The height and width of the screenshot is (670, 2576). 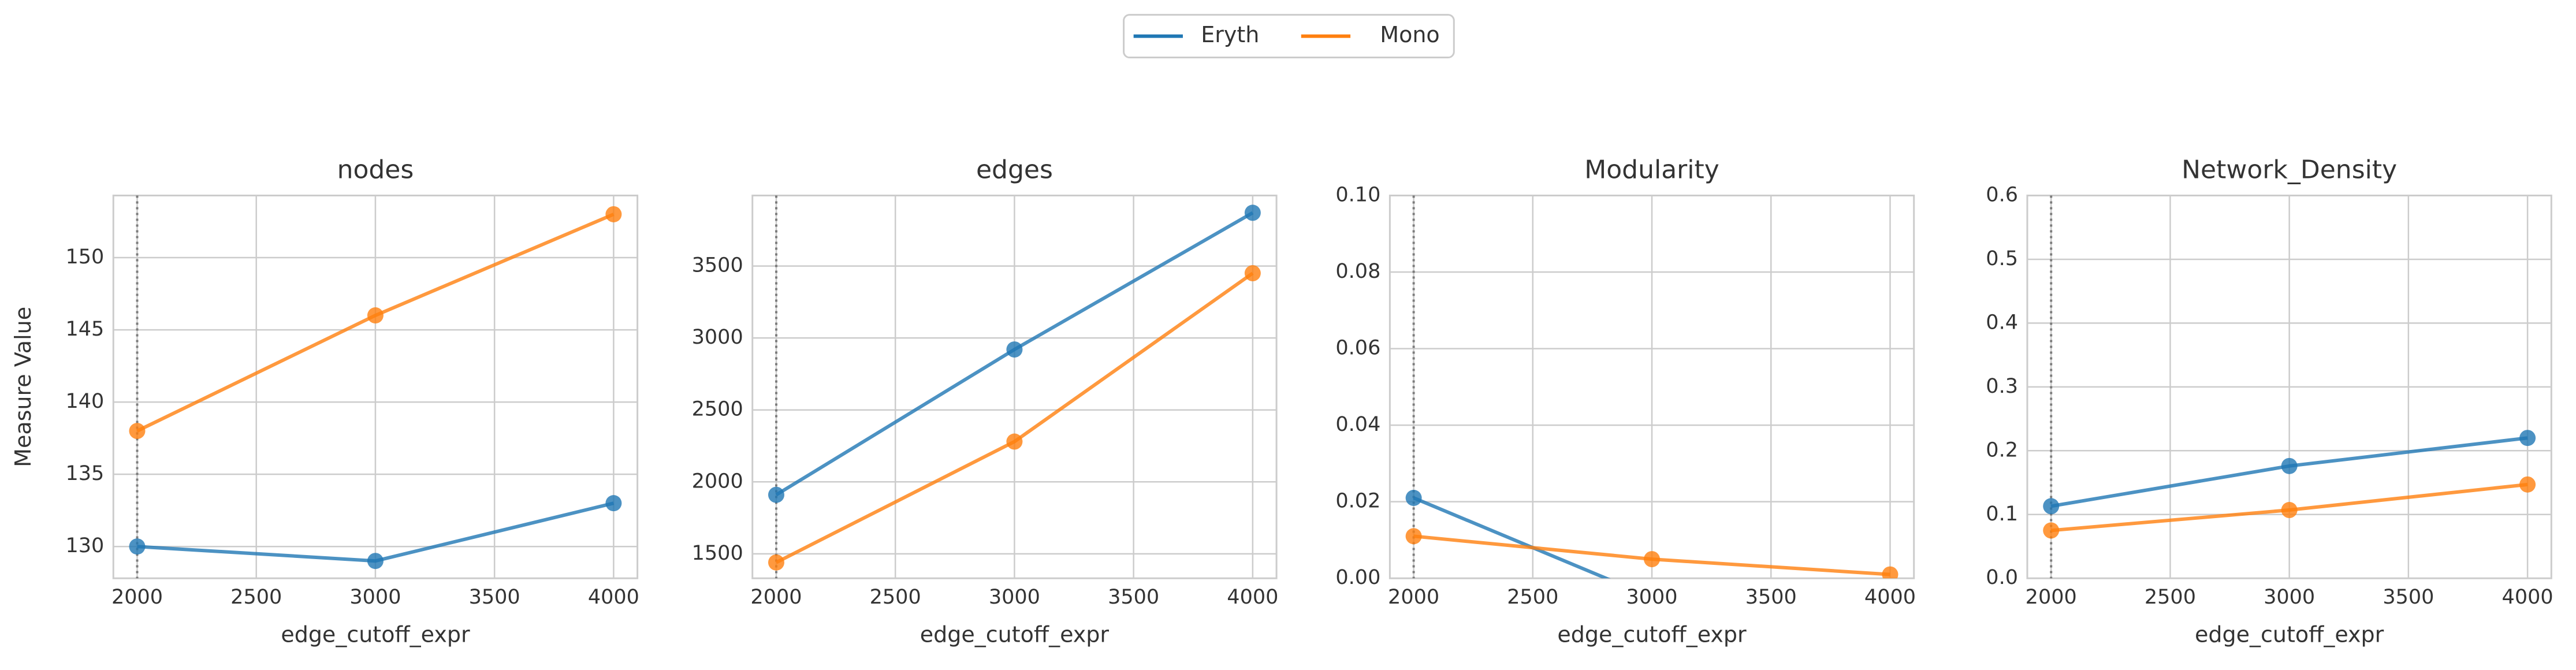 What do you see at coordinates (1358, 424) in the screenshot?
I see `y-tick-label: 0.04` at bounding box center [1358, 424].